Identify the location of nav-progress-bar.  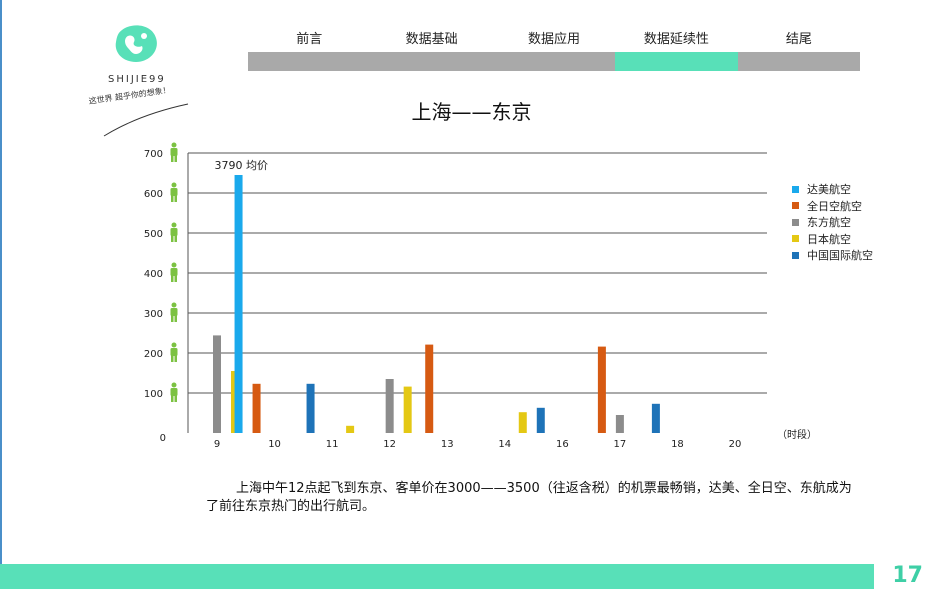
(554, 61).